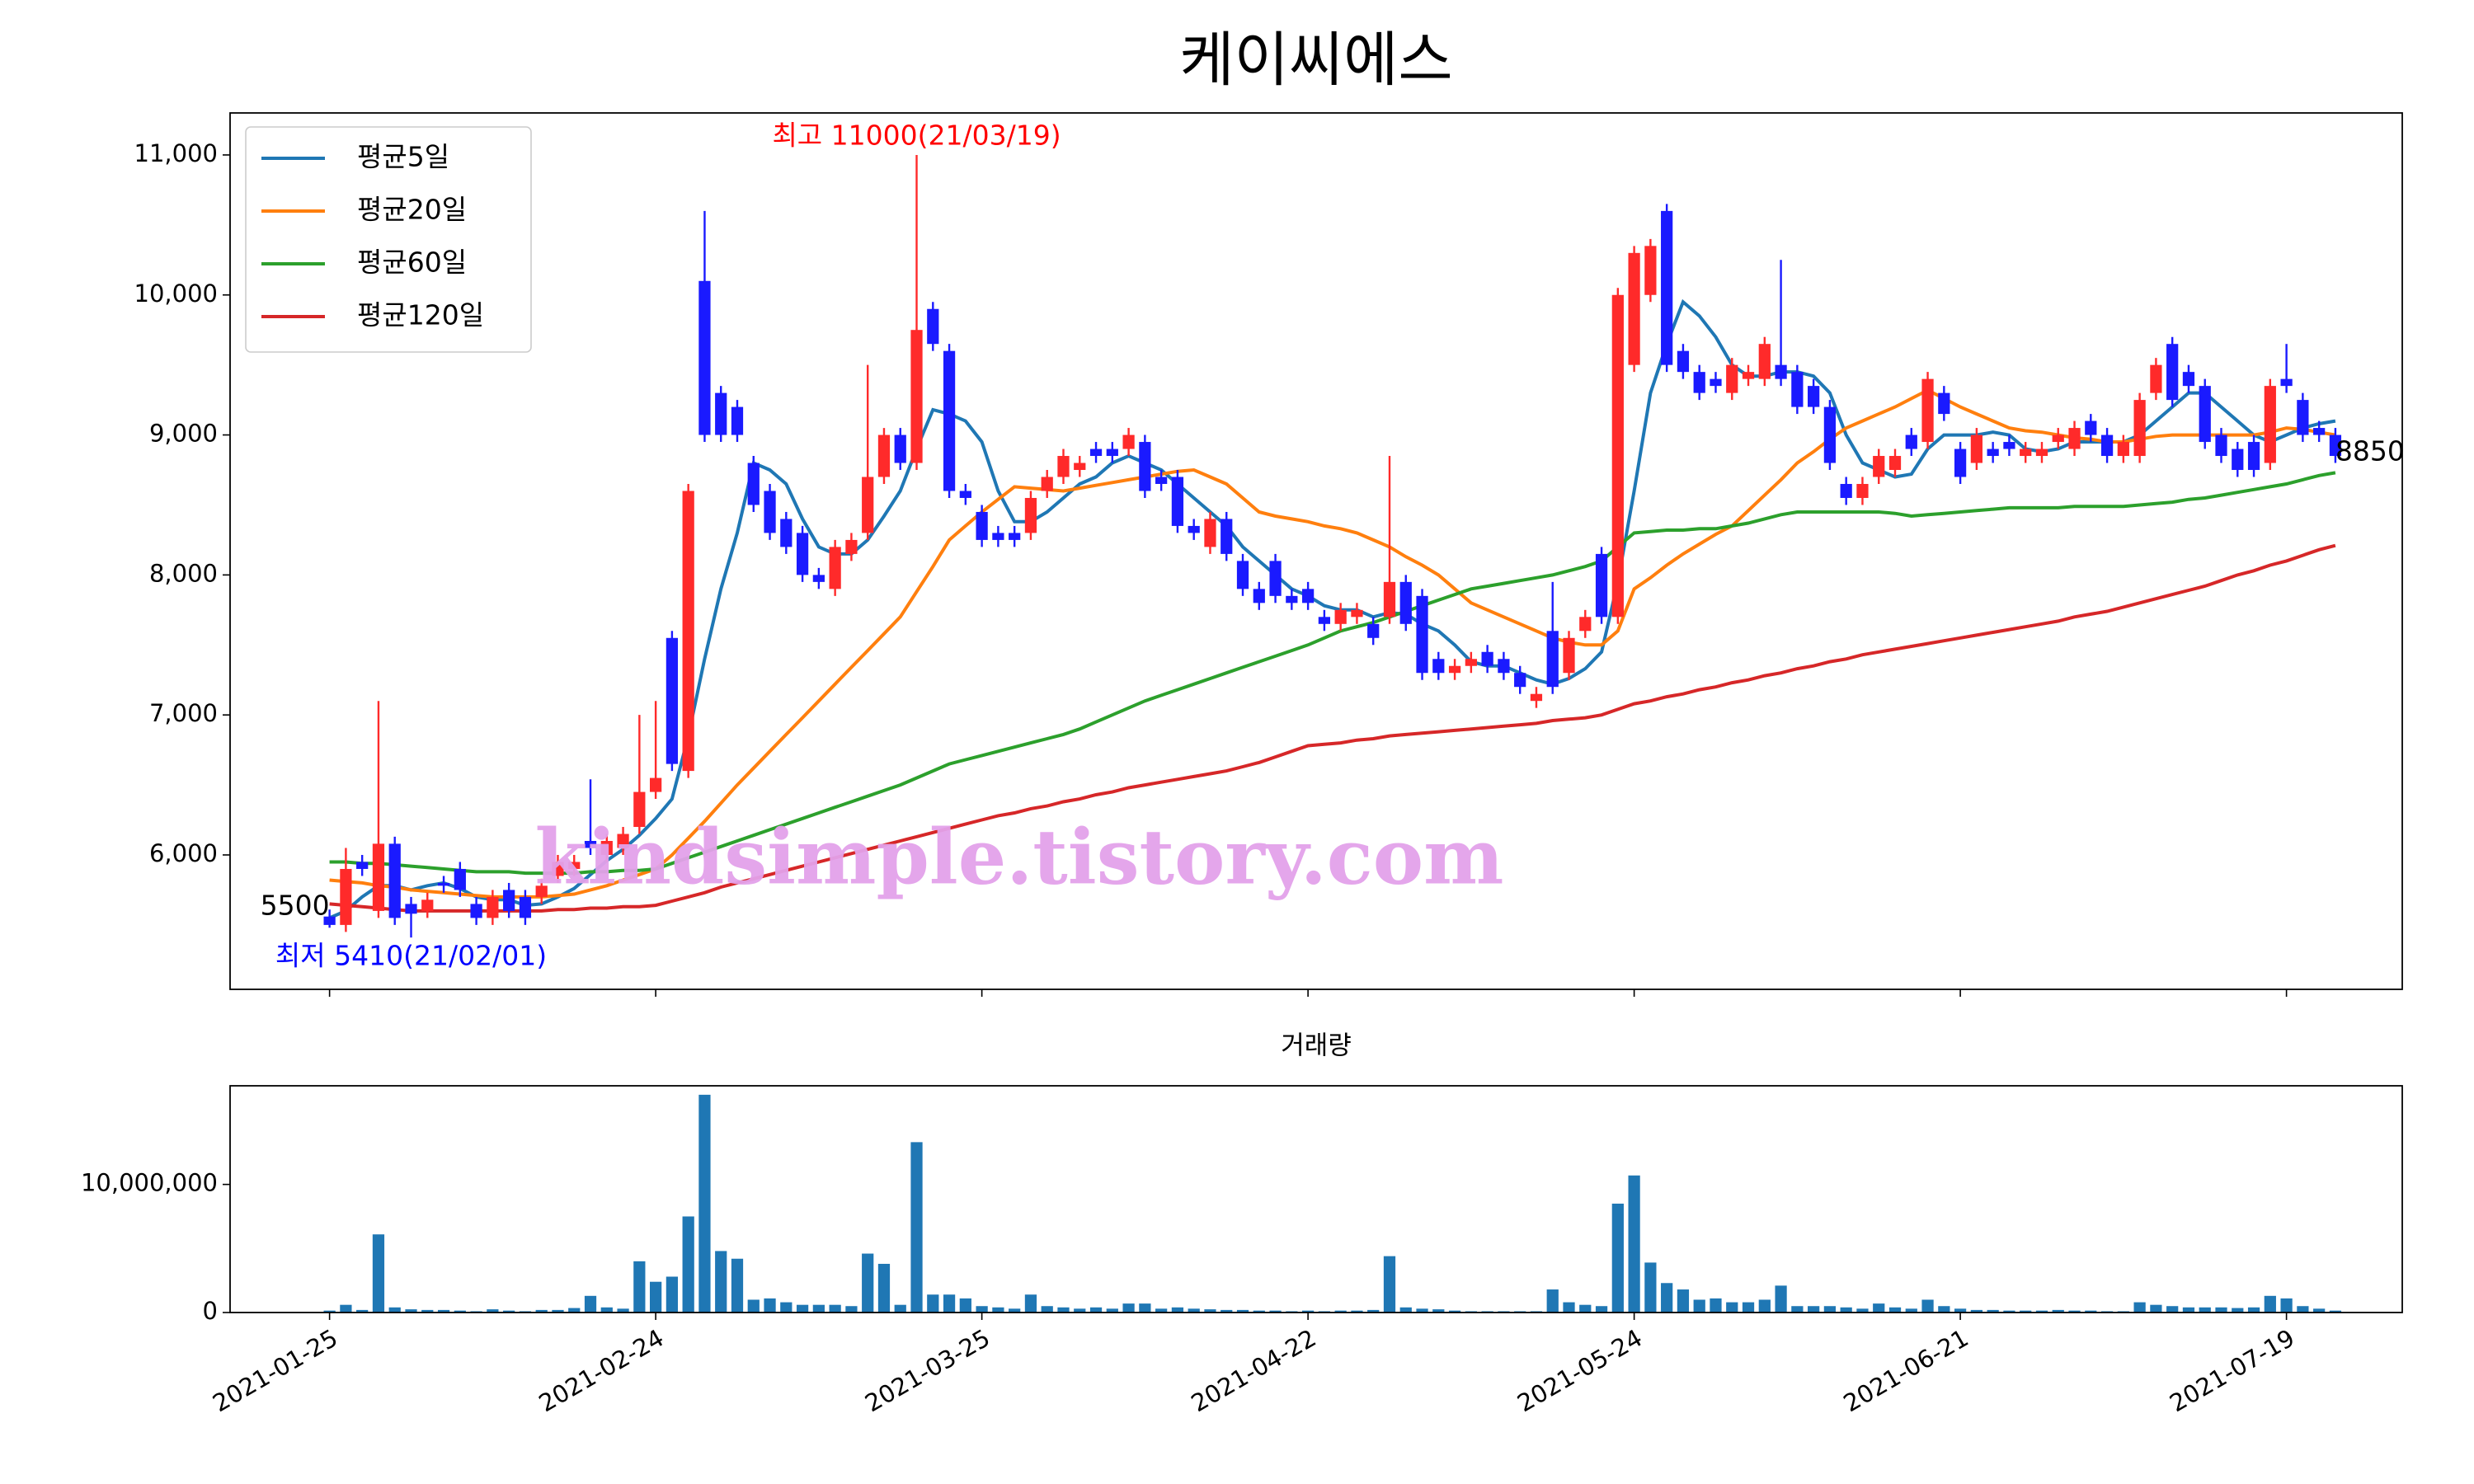 The image size is (2474, 1484). Describe the element at coordinates (183, 434) in the screenshot. I see `y-tick-label: 9,000` at that location.